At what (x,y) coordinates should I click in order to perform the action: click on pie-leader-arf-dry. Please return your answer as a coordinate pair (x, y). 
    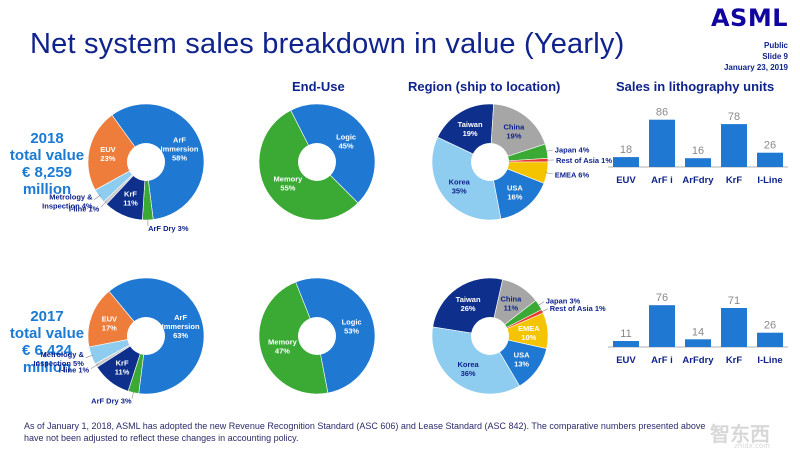
    Looking at the image, I should click on (133, 394).